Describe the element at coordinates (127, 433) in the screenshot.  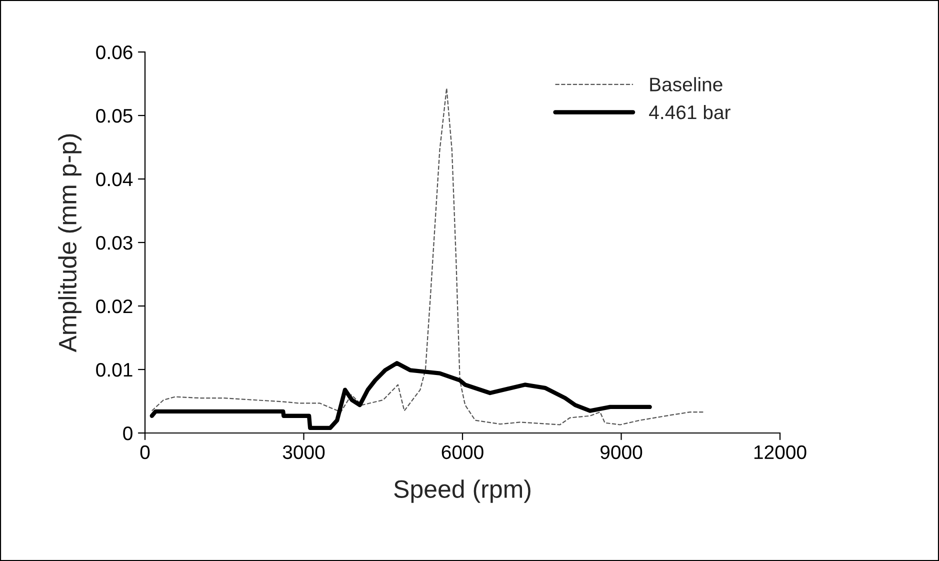
I see `y-tick-label: 0` at that location.